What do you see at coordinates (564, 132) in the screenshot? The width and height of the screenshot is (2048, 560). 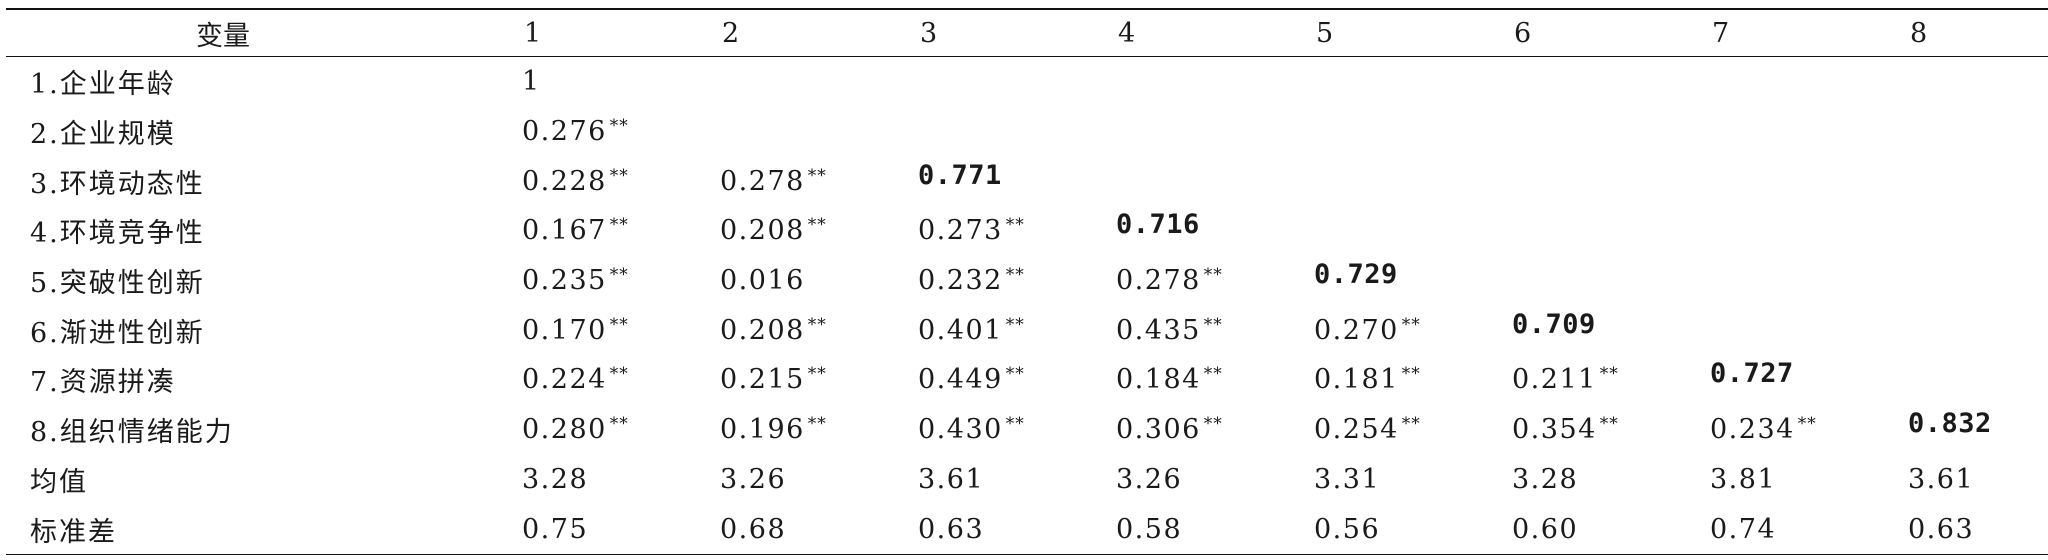 I see `cell-value: 0.276` at bounding box center [564, 132].